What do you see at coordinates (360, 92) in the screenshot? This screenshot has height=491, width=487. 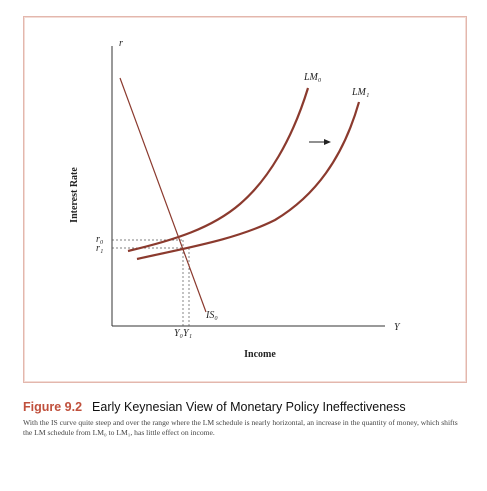 I see `lm1-label: LM₁` at bounding box center [360, 92].